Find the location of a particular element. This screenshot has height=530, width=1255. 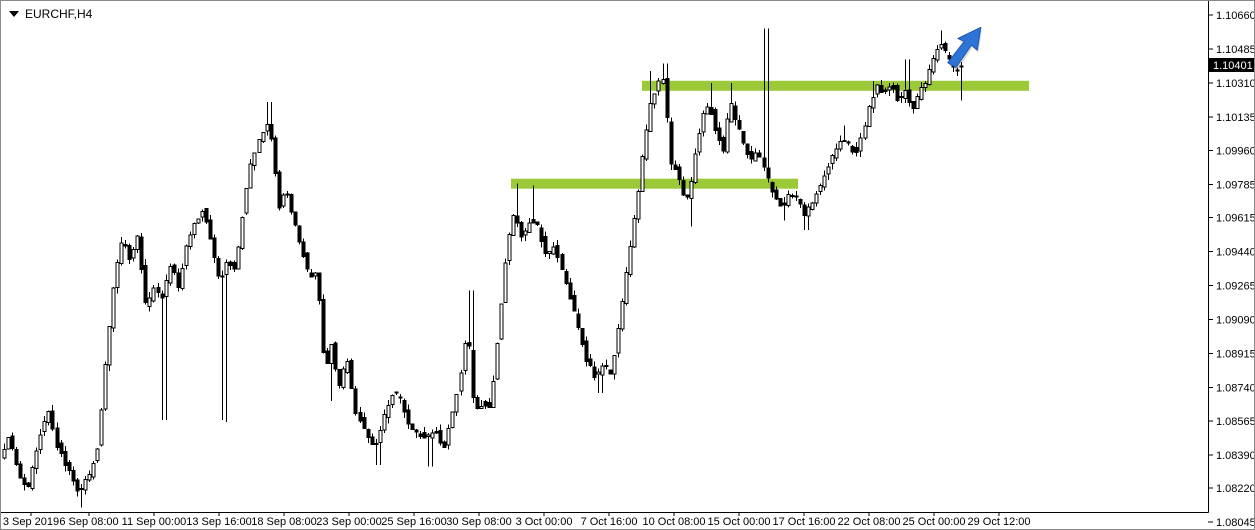

price-tick-label: 1.08915 is located at coordinates (1235, 354).